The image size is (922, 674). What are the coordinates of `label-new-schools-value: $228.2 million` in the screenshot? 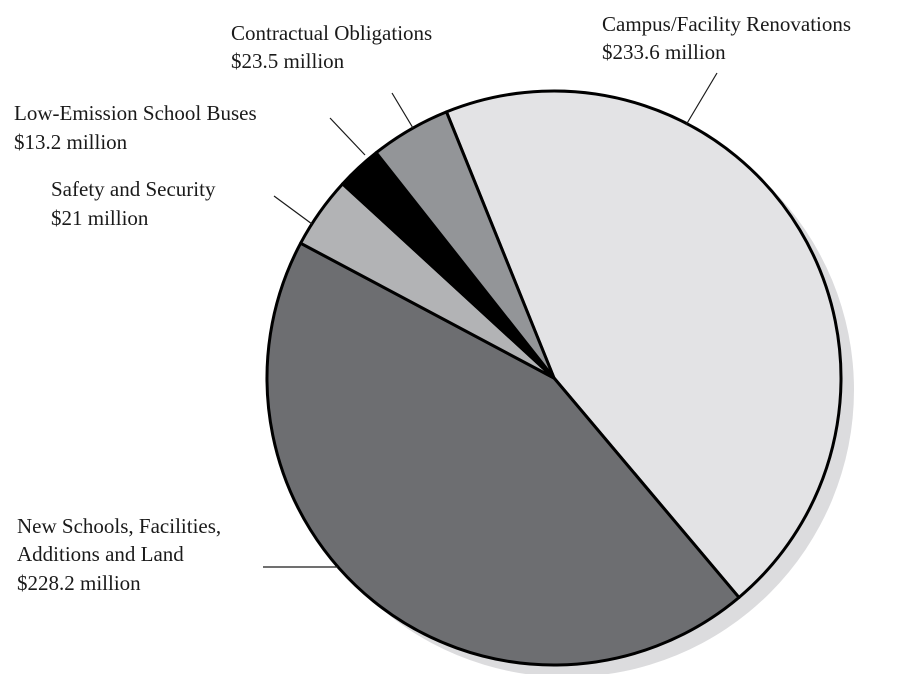 It's located at (79, 583).